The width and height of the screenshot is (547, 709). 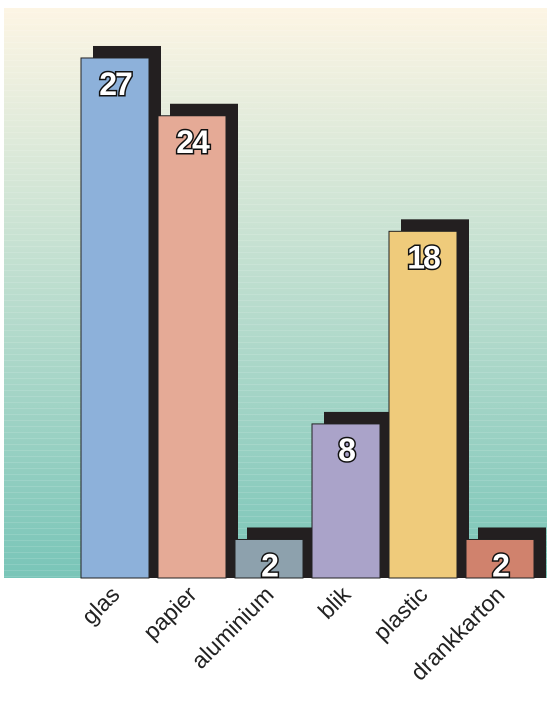 I want to click on bar-aluminium, so click(x=269, y=558).